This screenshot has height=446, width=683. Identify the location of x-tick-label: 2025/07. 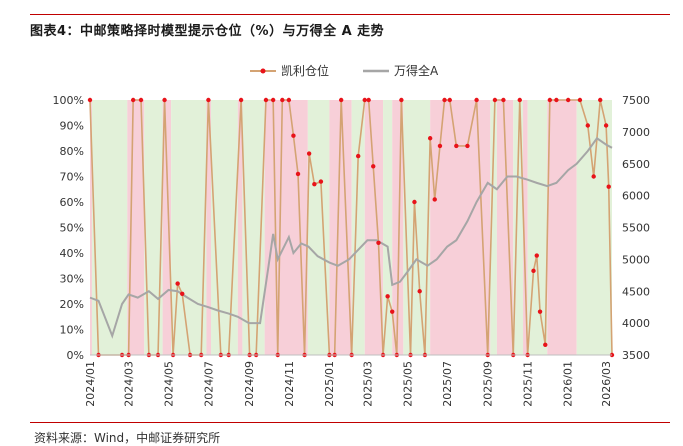
(447, 384).